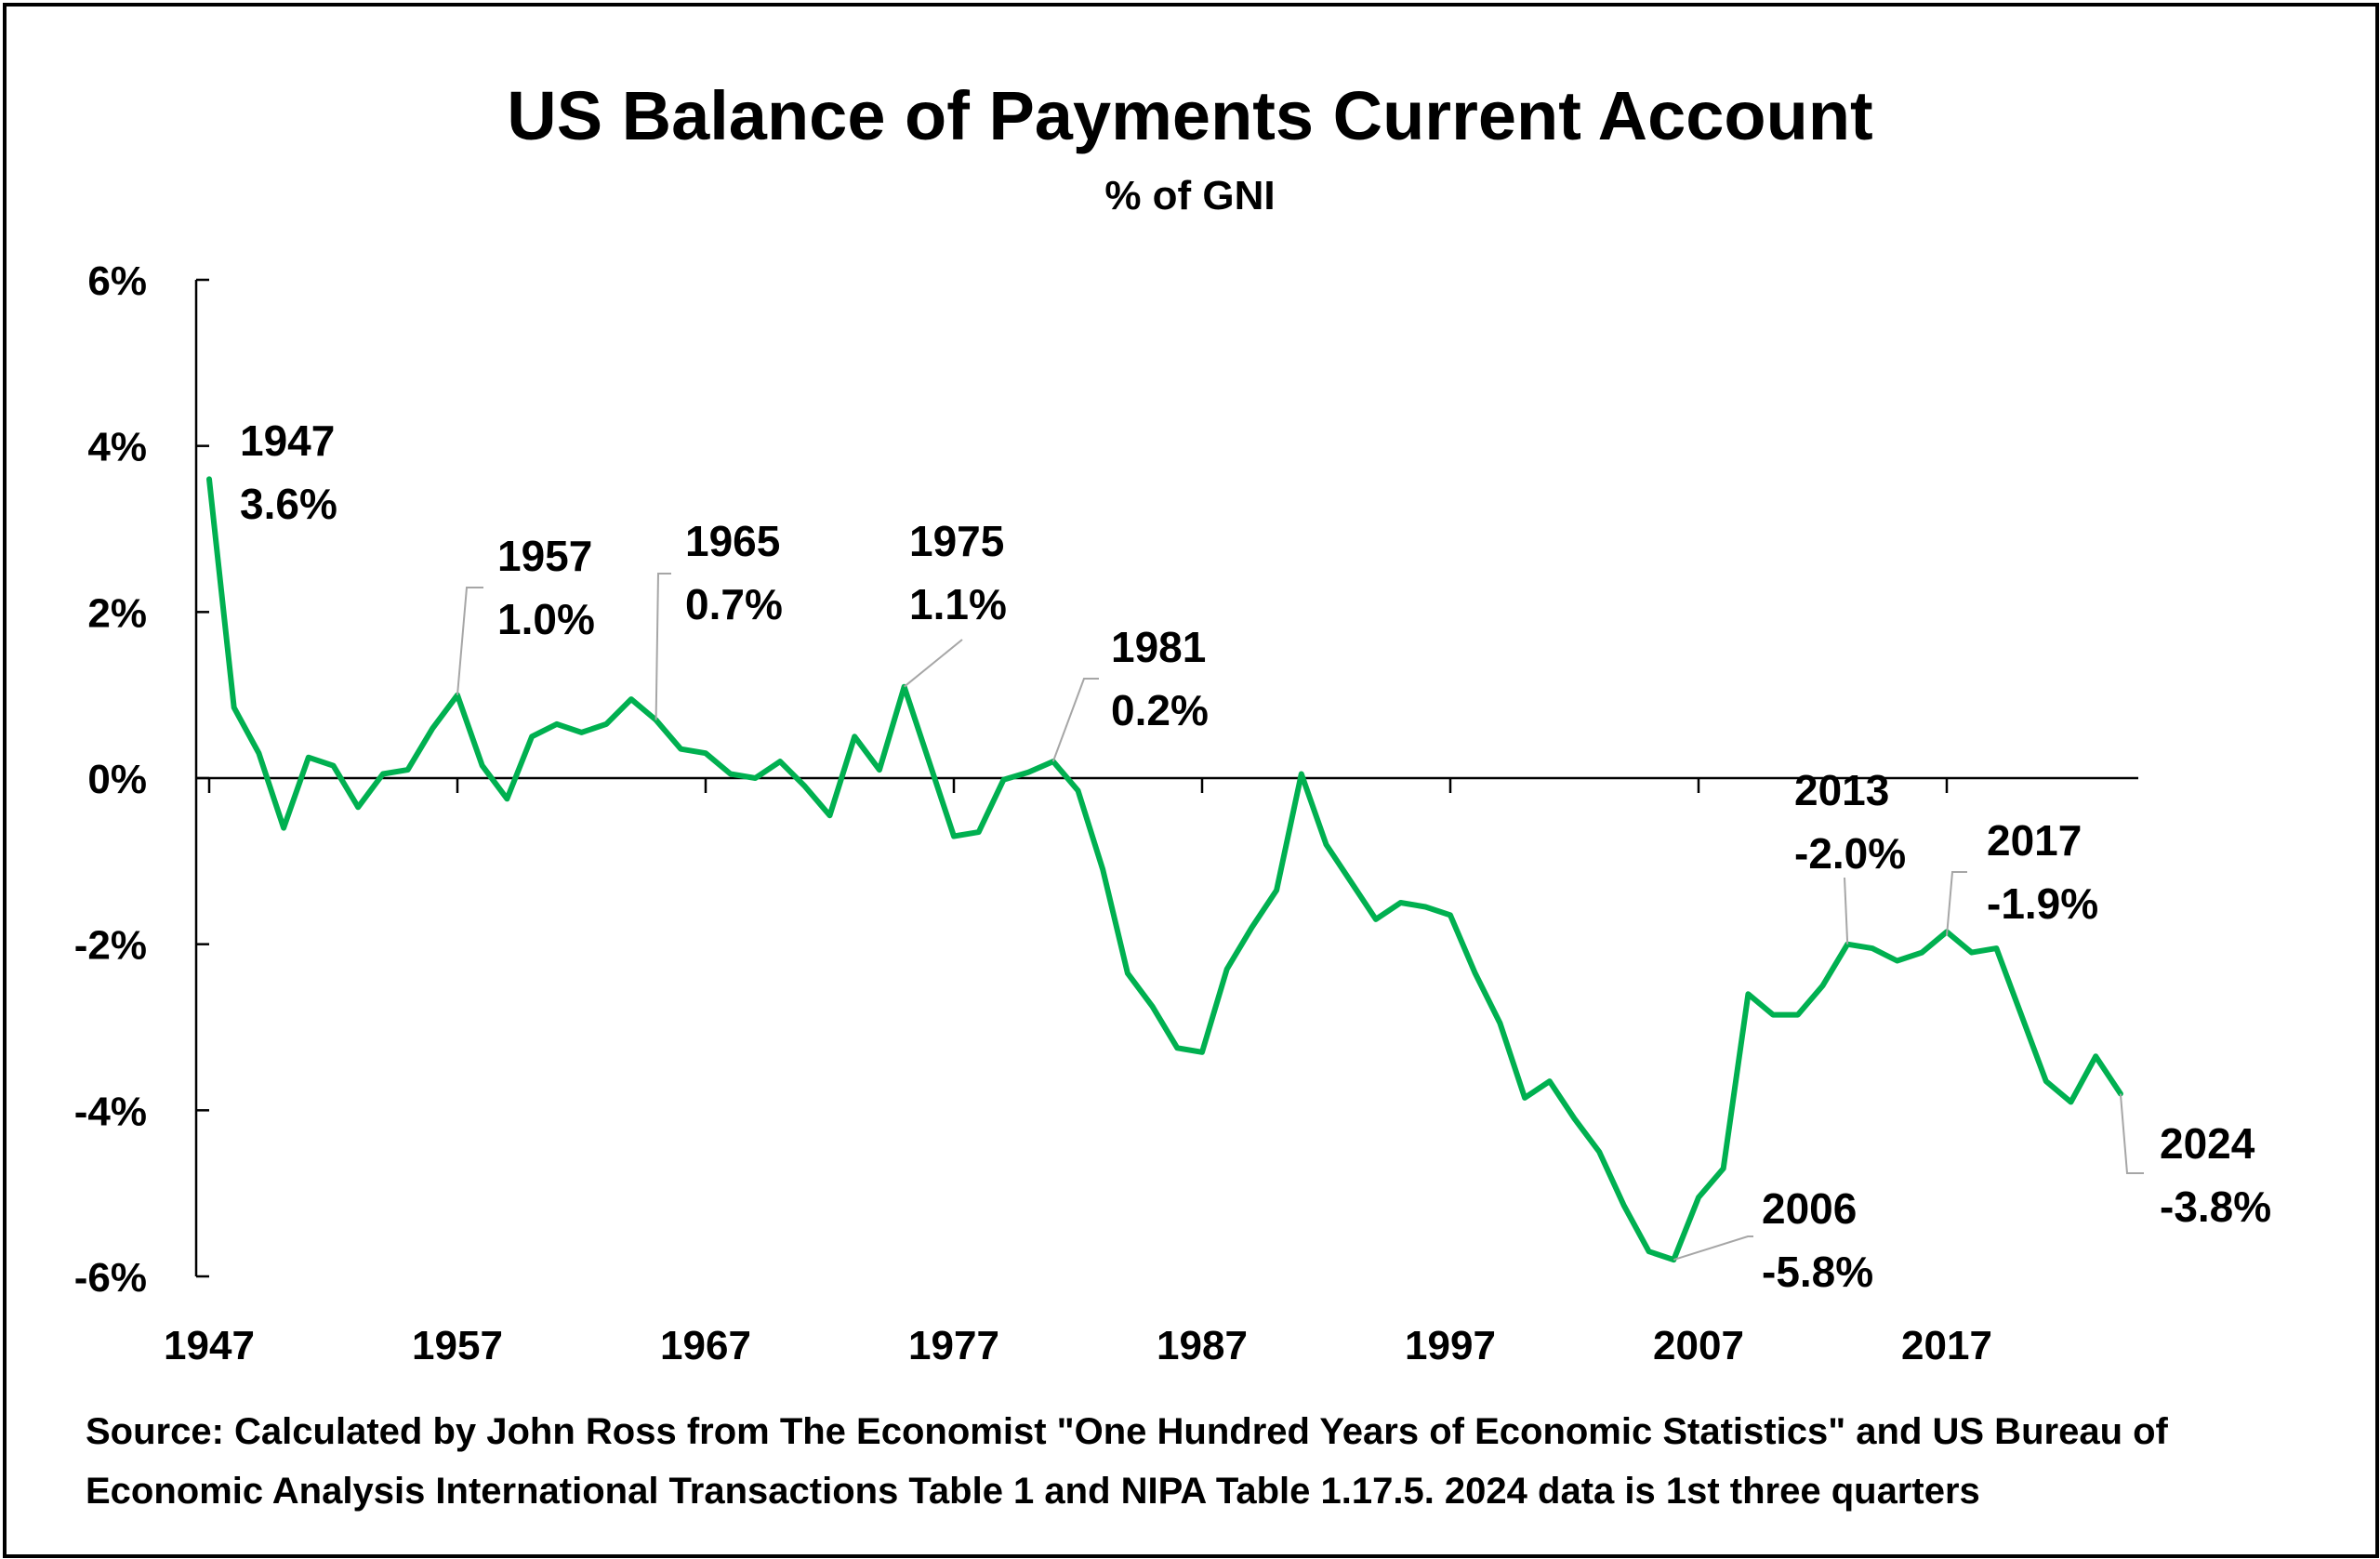 The width and height of the screenshot is (2380, 1559). What do you see at coordinates (457, 1345) in the screenshot?
I see `x-tick-label: 1957` at bounding box center [457, 1345].